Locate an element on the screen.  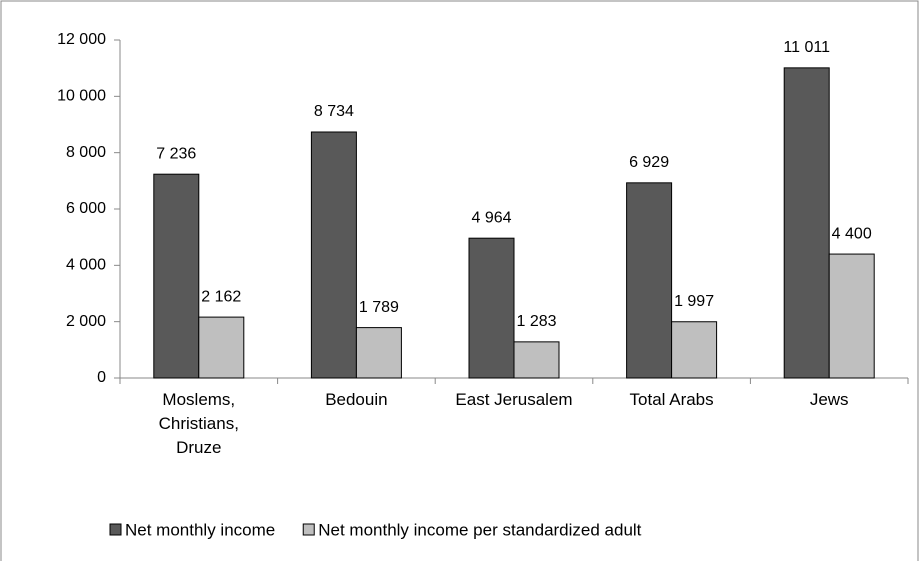
legend-label: Net monthly income is located at coordinates (200, 529).